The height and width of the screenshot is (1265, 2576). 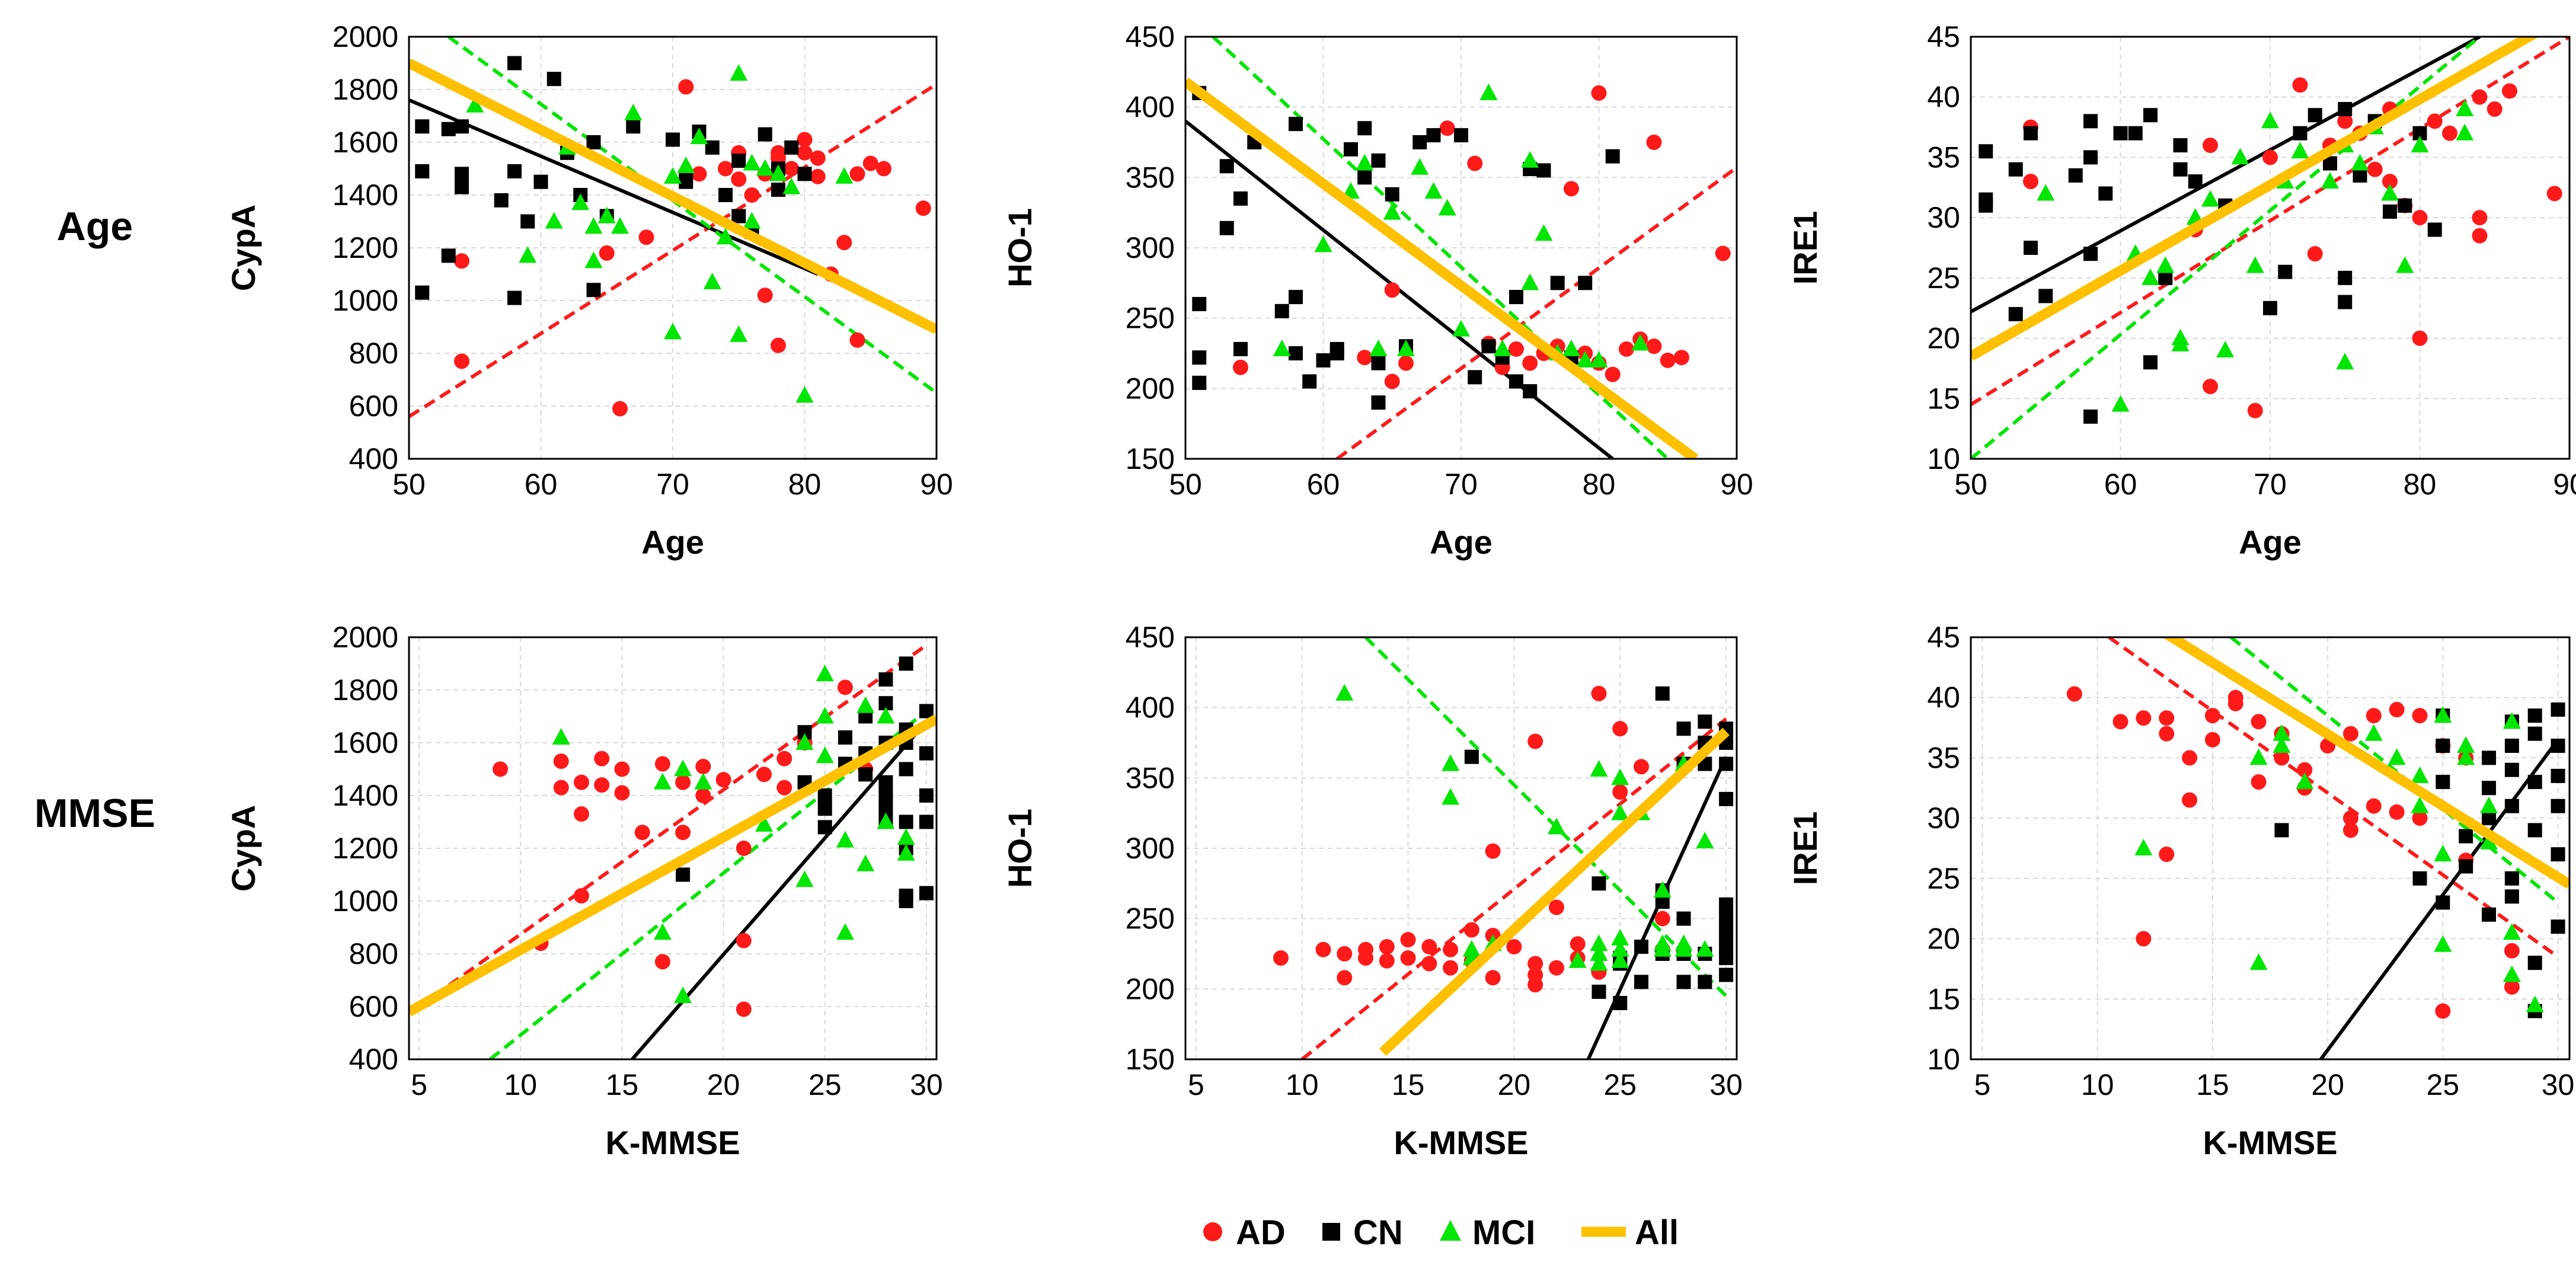 I want to click on y-axis-title: IRE1, so click(x=1805, y=849).